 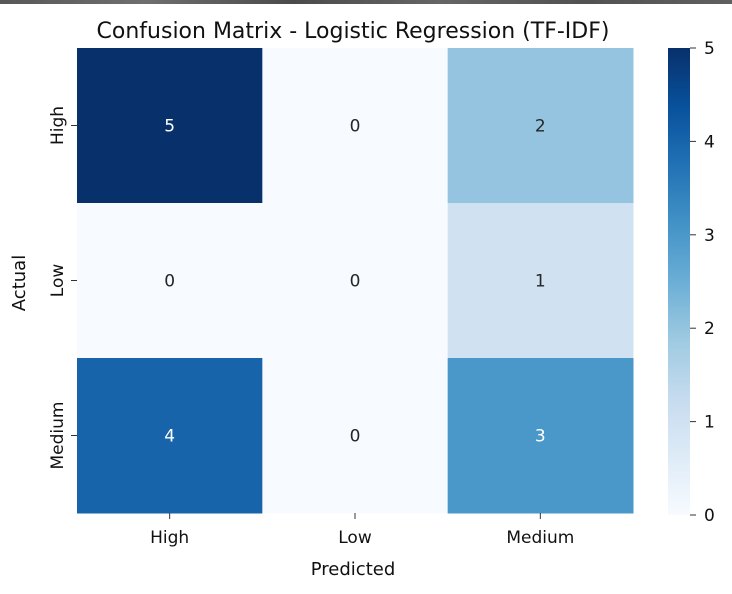 What do you see at coordinates (709, 423) in the screenshot?
I see `colorbar-tick-label: 1` at bounding box center [709, 423].